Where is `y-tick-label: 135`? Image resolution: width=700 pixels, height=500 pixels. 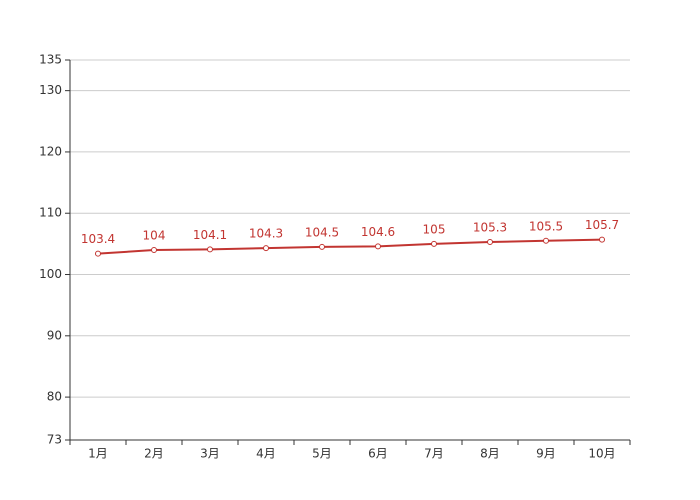 y-tick-label: 135 is located at coordinates (50, 60).